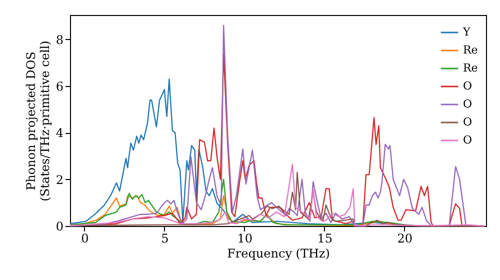 This screenshot has height=280, width=500. I want to click on x-axis-title: Frequency (THz), so click(278, 253).